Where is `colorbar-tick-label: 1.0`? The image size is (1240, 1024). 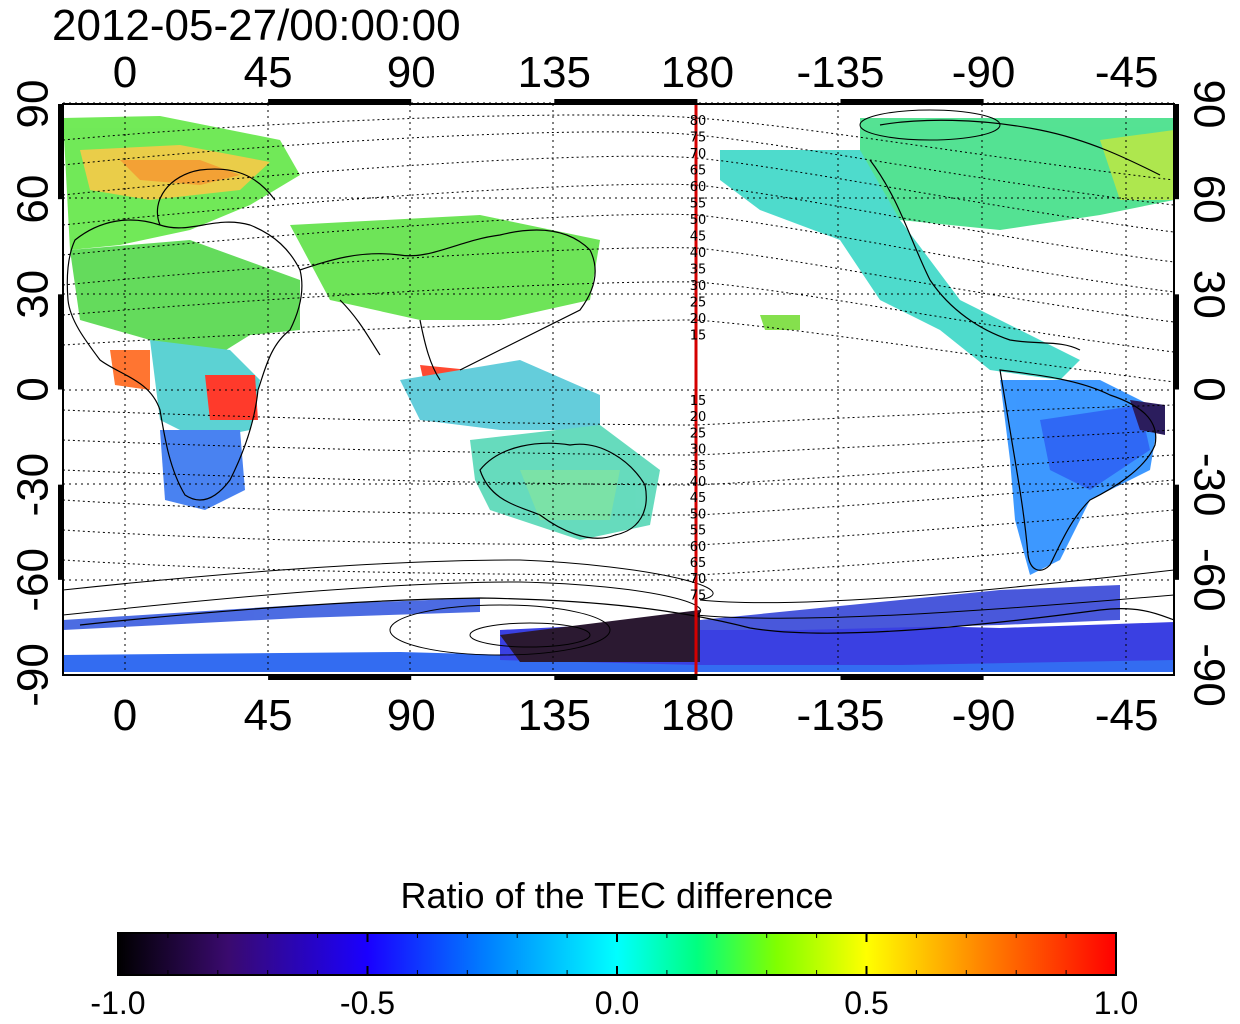
colorbar-tick-label: 1.0 is located at coordinates (1116, 1003).